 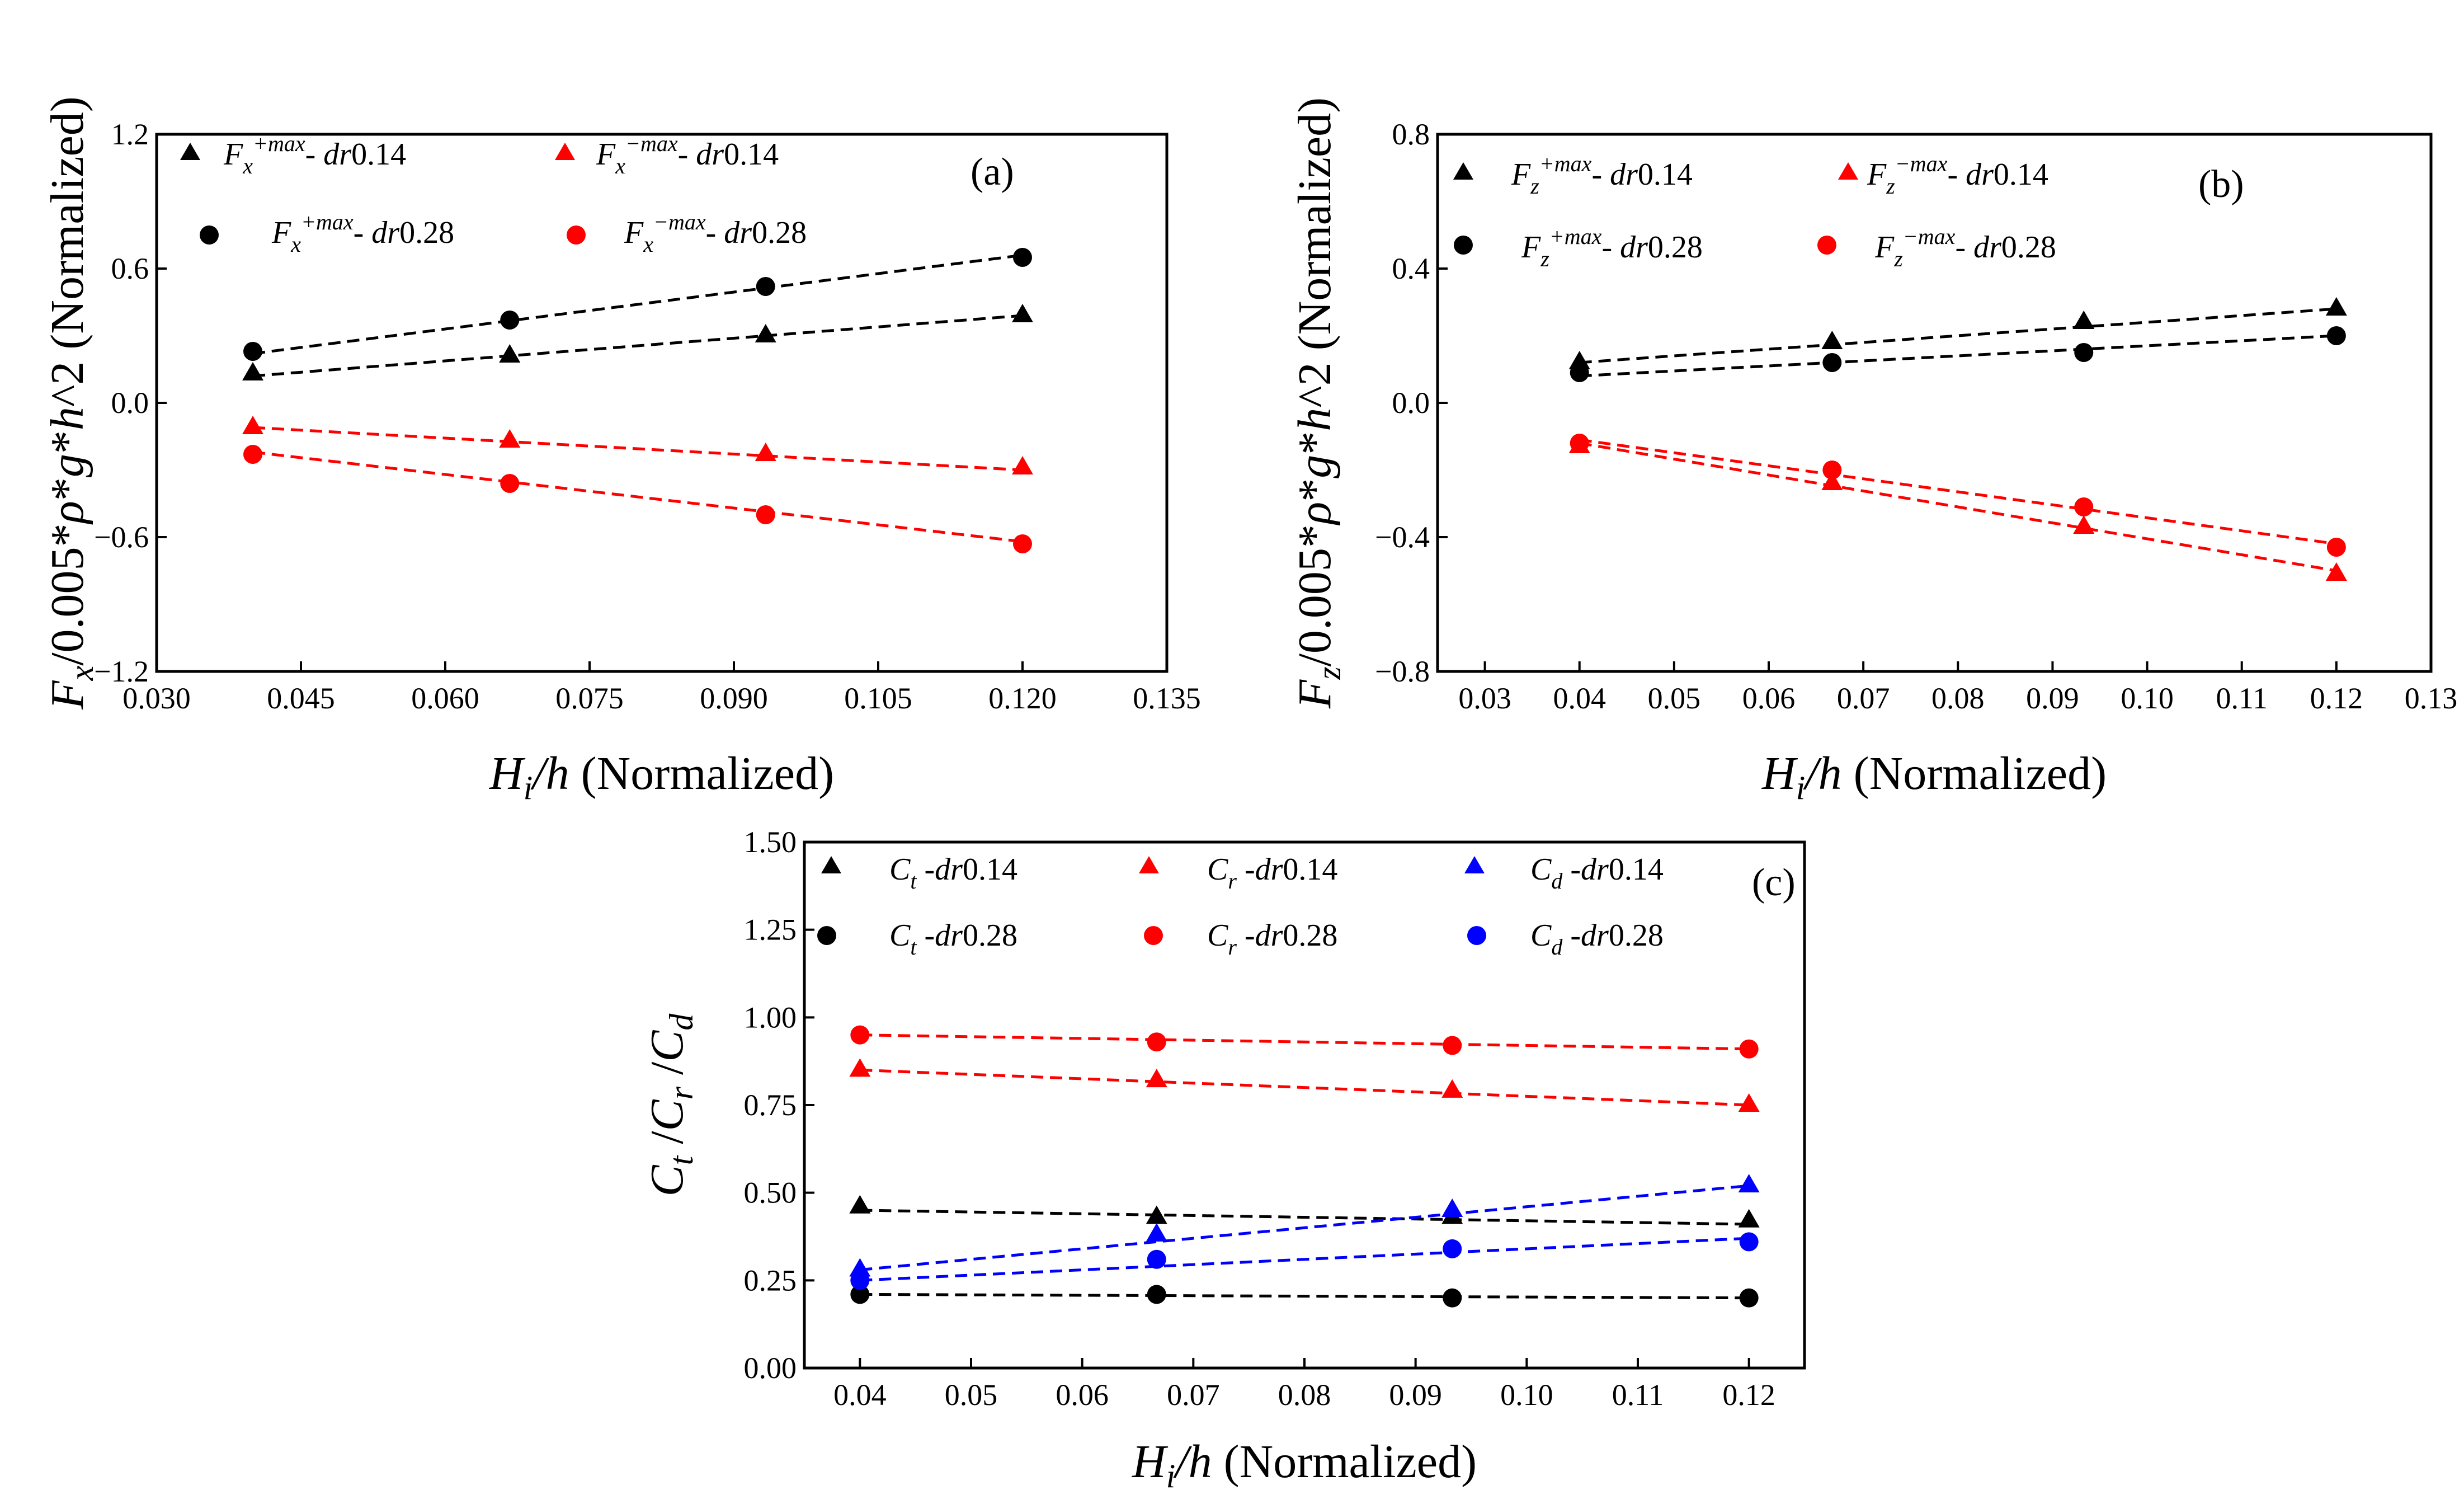 I want to click on legend-label: Fz+max- dr0.14, so click(x=1602, y=175).